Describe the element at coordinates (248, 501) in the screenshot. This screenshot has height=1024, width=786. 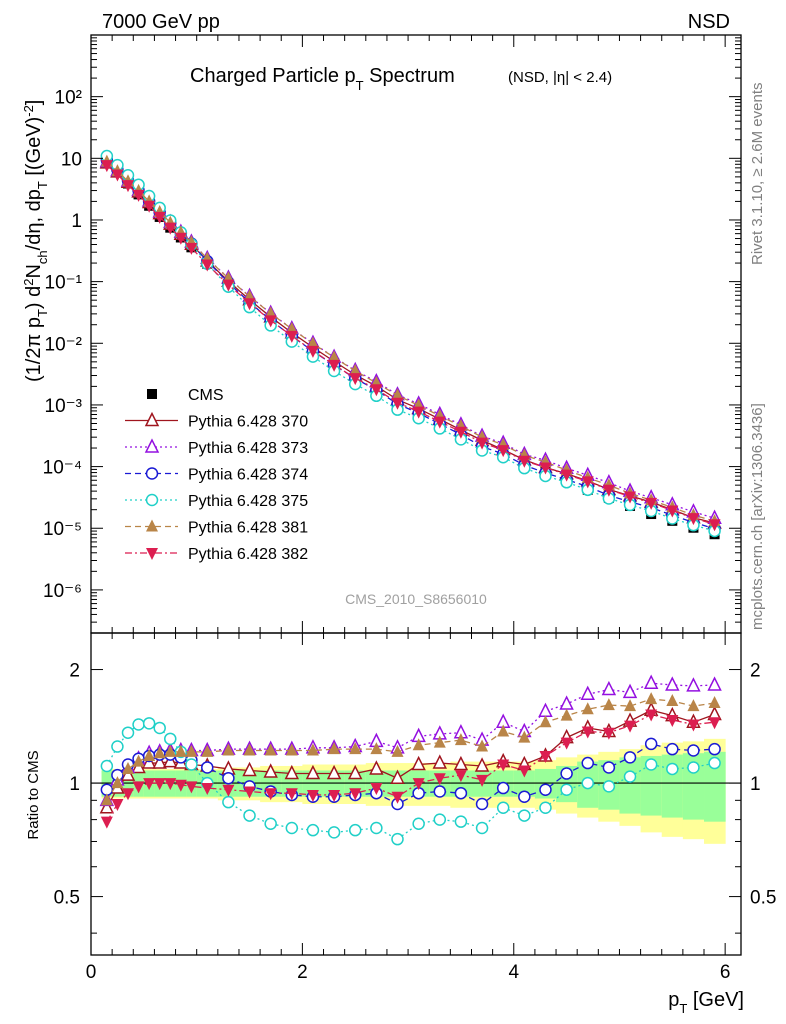
I see `legend-label: Pythia 6.428 375` at that location.